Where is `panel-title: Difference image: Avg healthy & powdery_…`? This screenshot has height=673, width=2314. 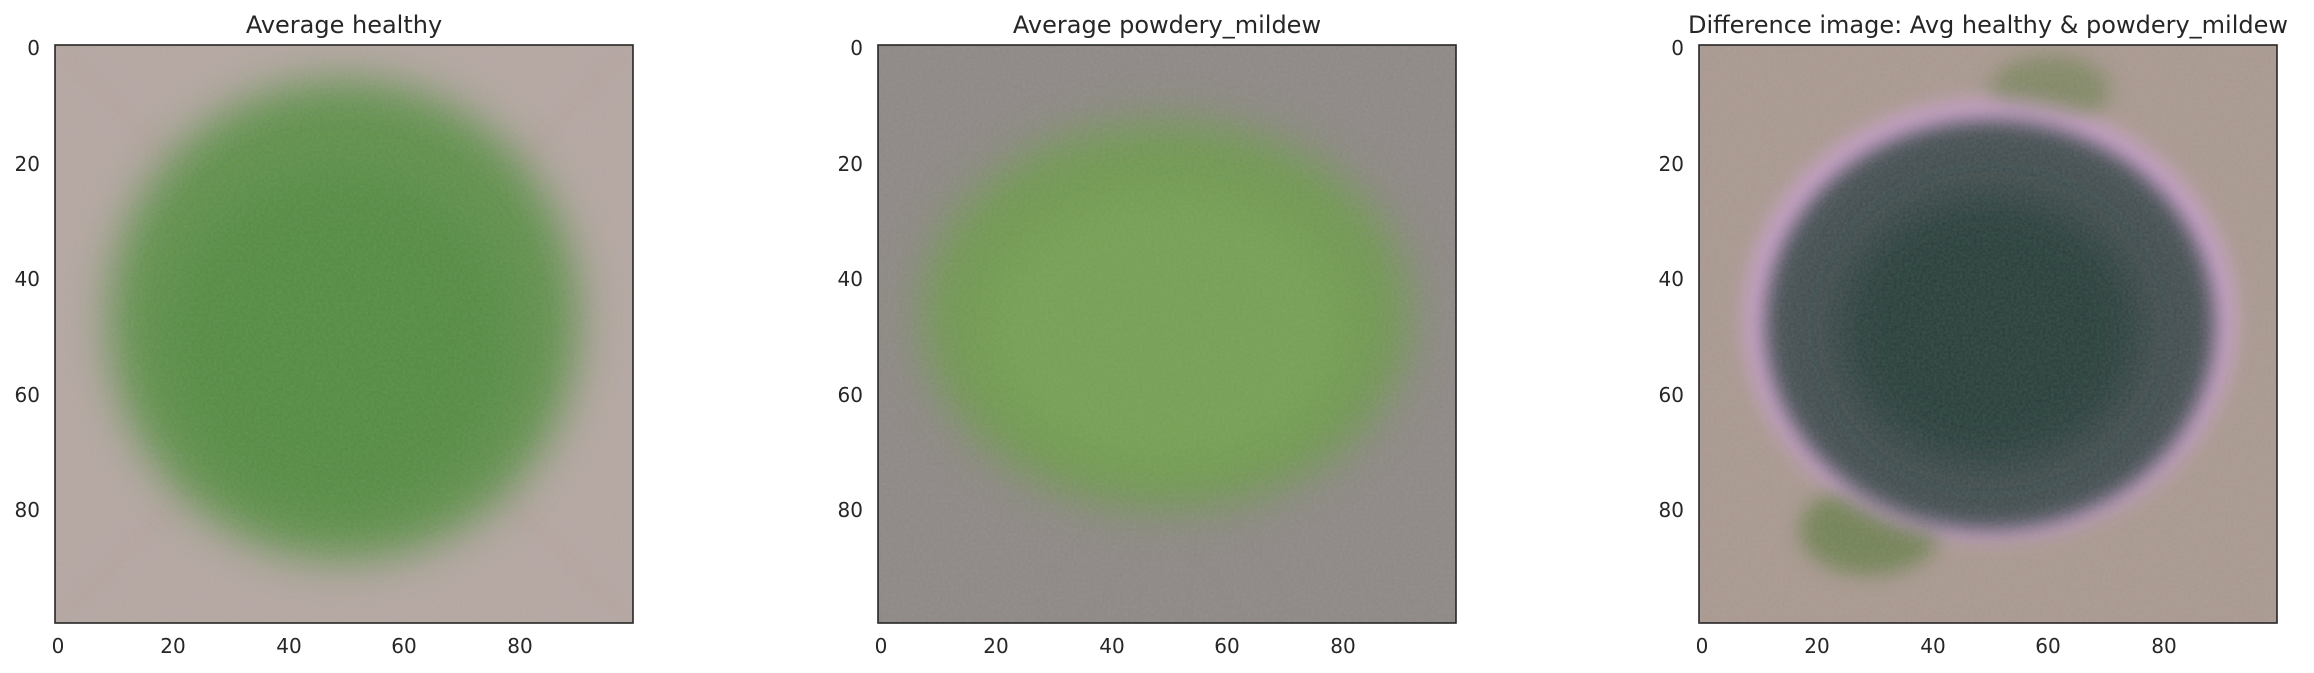 panel-title: Difference image: Avg healthy & powdery_… is located at coordinates (1988, 25).